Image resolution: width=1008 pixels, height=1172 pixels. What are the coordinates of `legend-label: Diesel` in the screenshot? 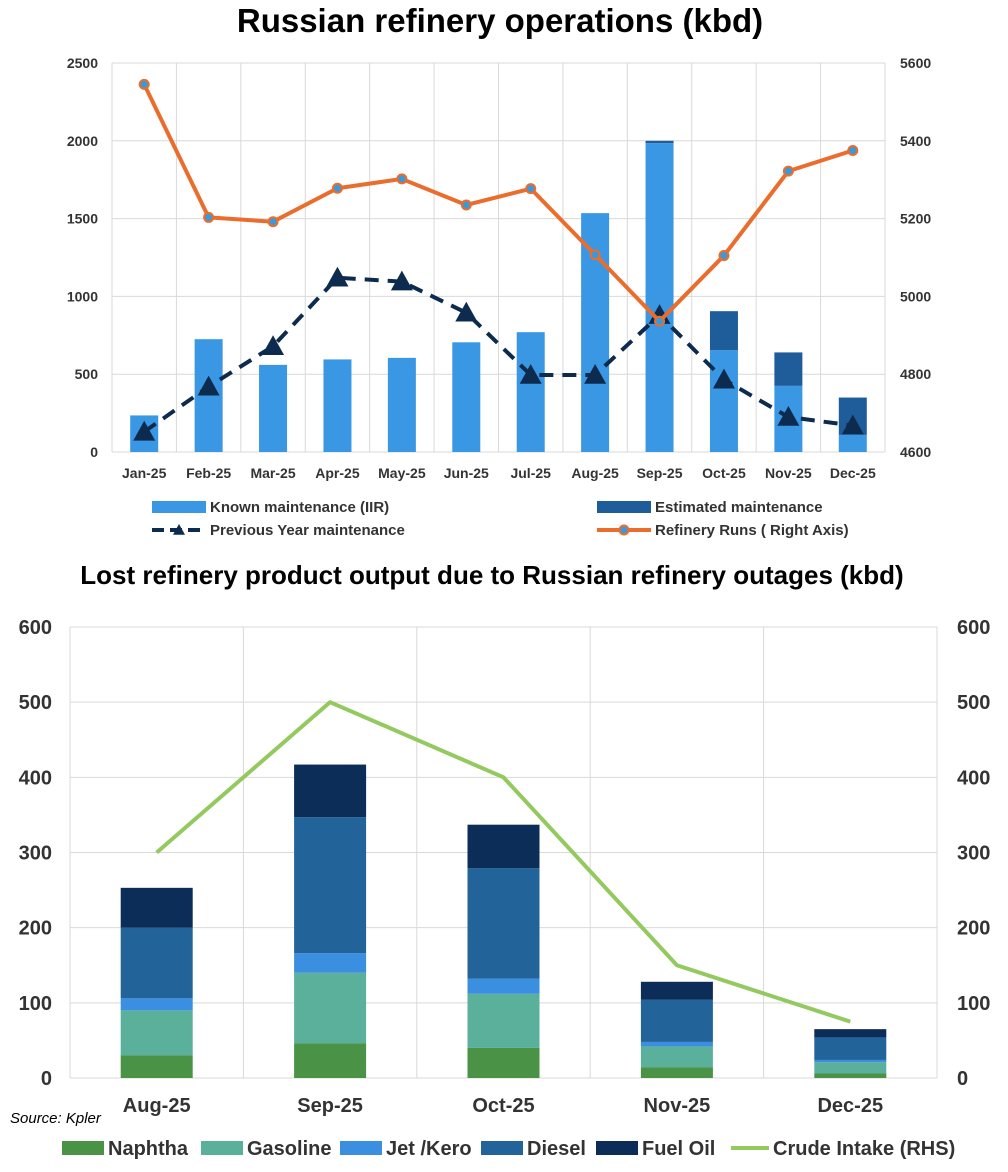 It's located at (556, 1149).